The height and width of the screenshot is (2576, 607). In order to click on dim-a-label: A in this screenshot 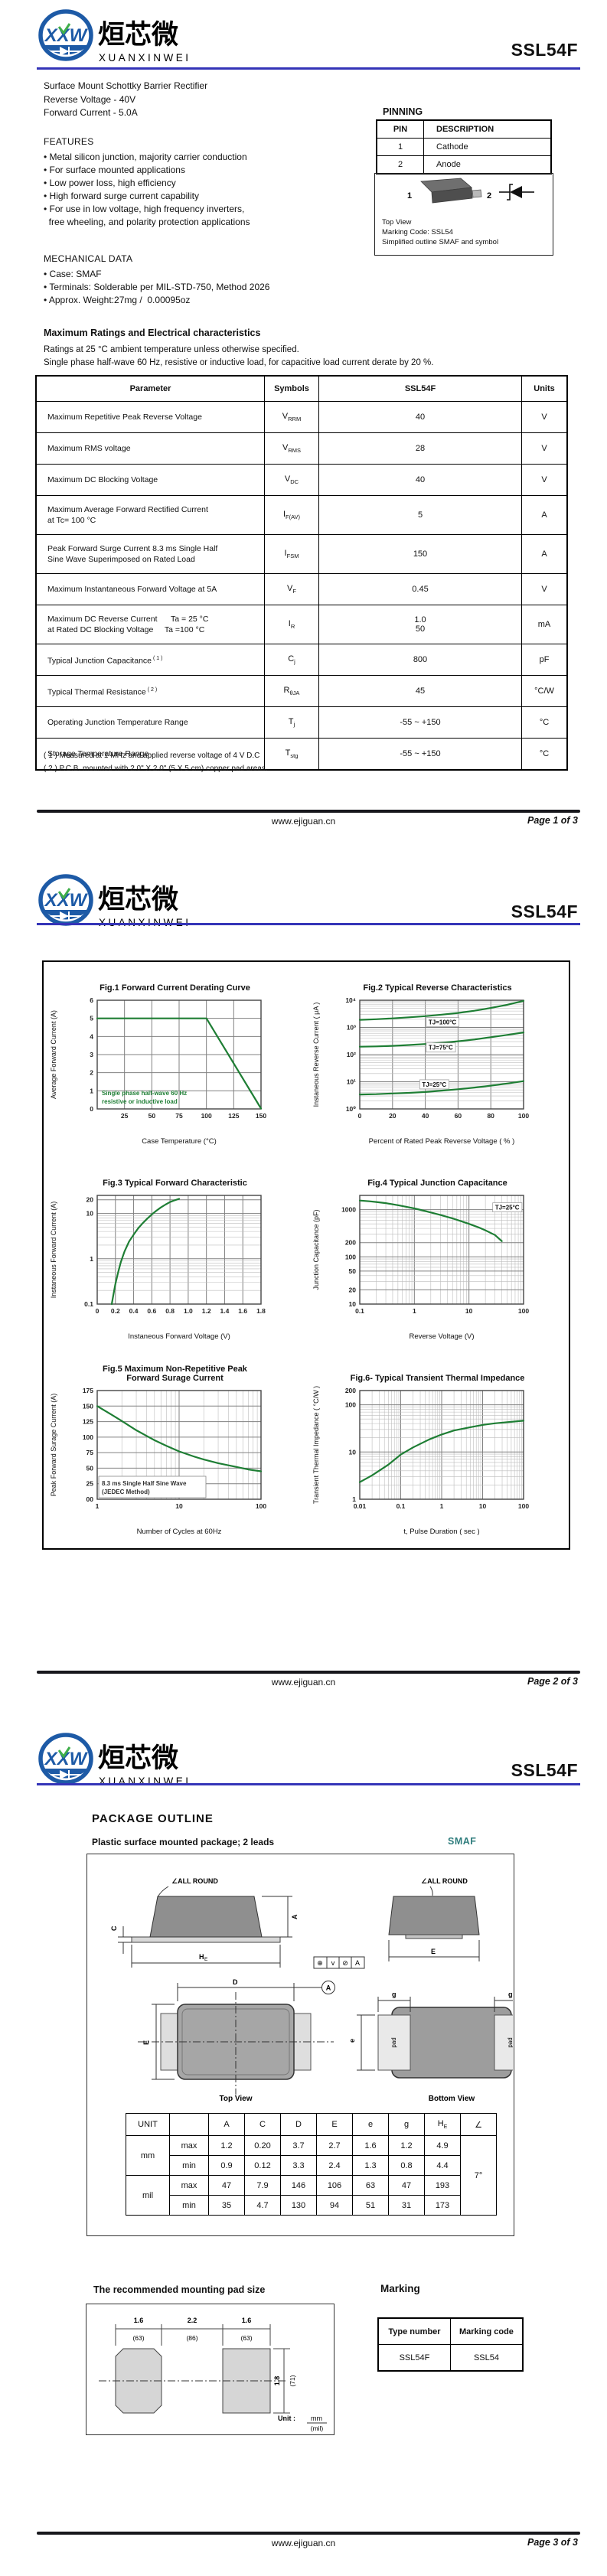, I will do `click(295, 1916)`.